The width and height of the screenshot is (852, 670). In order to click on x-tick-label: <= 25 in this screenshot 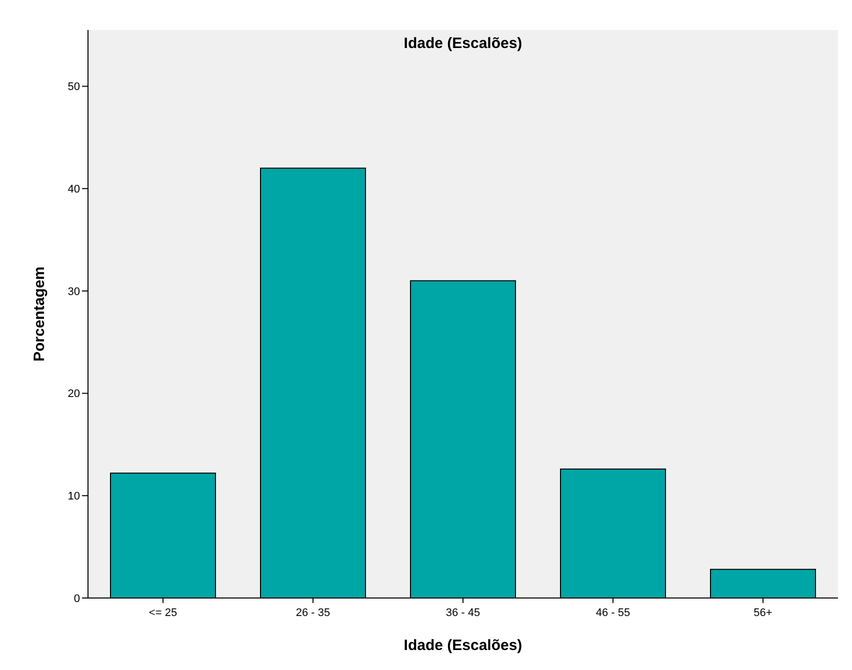, I will do `click(163, 613)`.